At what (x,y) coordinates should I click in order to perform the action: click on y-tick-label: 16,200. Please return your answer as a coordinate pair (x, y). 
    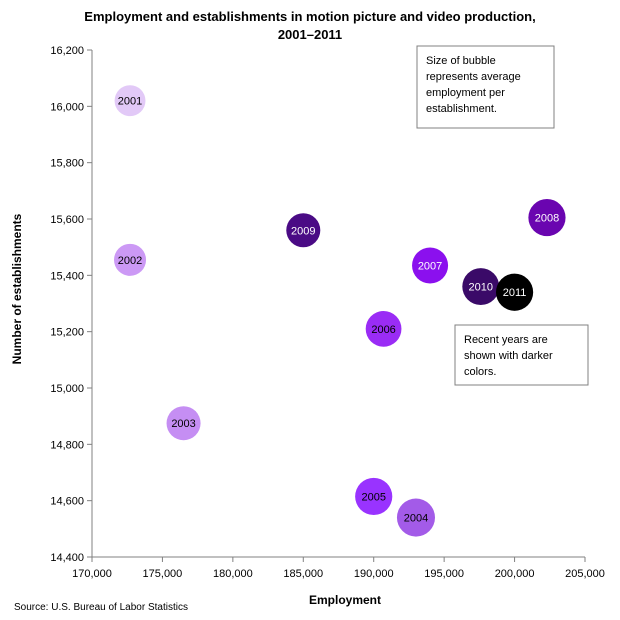
    Looking at the image, I should click on (67, 51).